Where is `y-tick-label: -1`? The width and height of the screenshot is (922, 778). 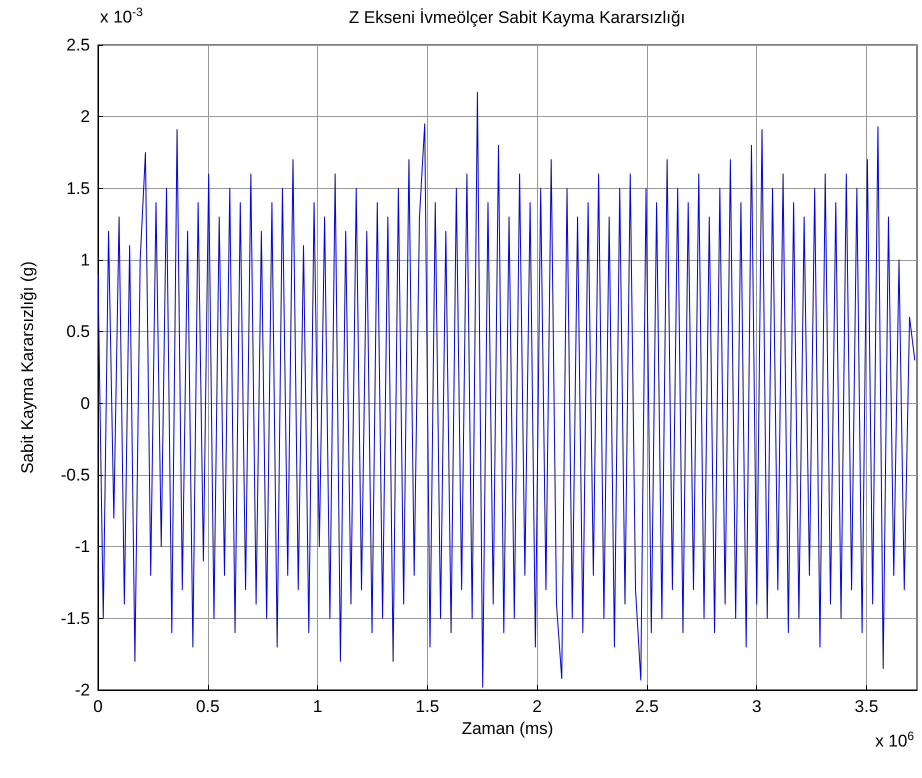 y-tick-label: -1 is located at coordinates (82, 546).